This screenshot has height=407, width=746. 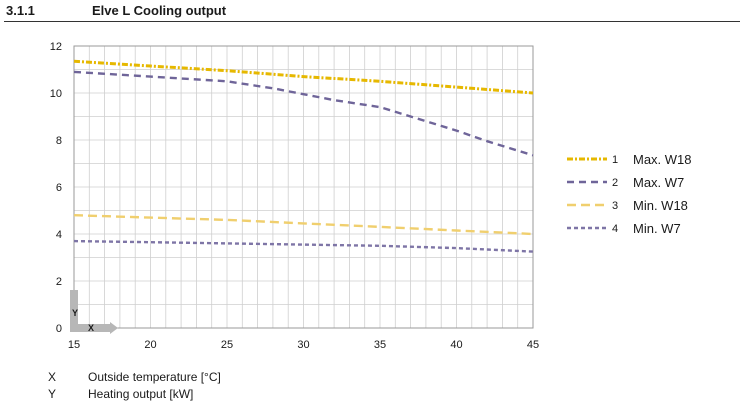 I want to click on y-tick-label: 2, so click(x=59, y=282).